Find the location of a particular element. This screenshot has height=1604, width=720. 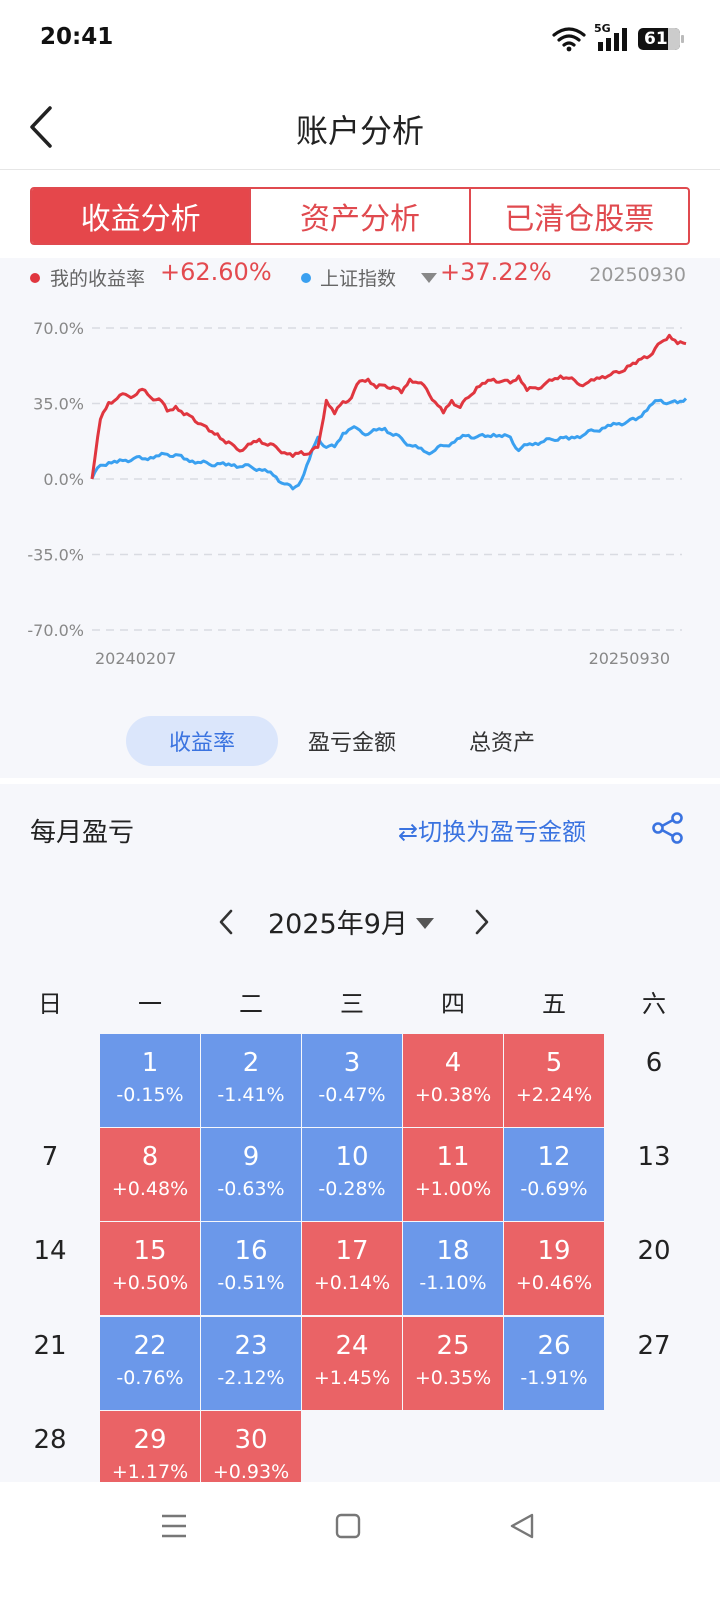

calendar-day-number: 4 is located at coordinates (453, 1063).